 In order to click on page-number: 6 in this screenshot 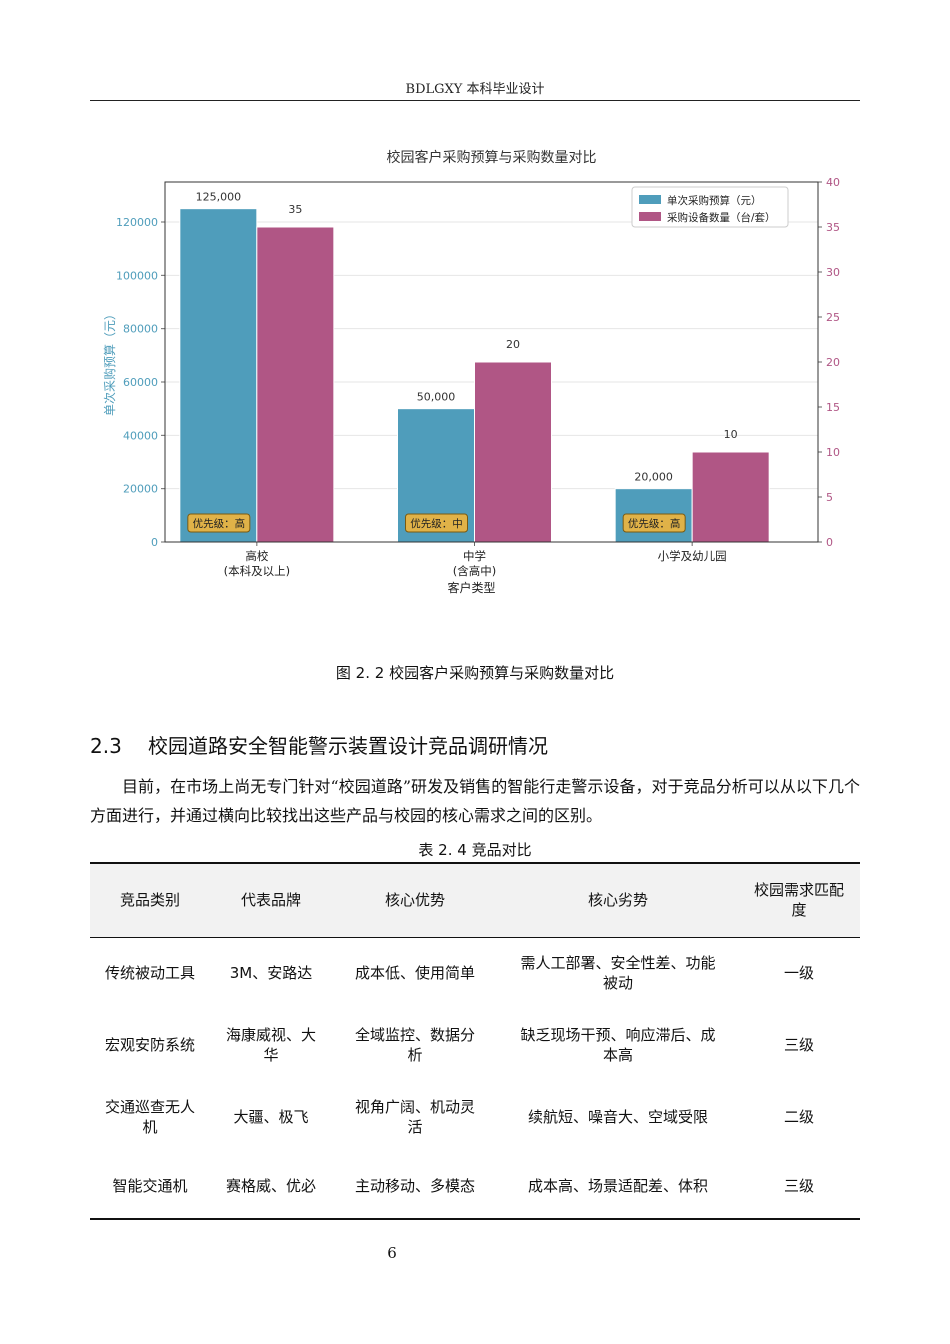, I will do `click(392, 1253)`.